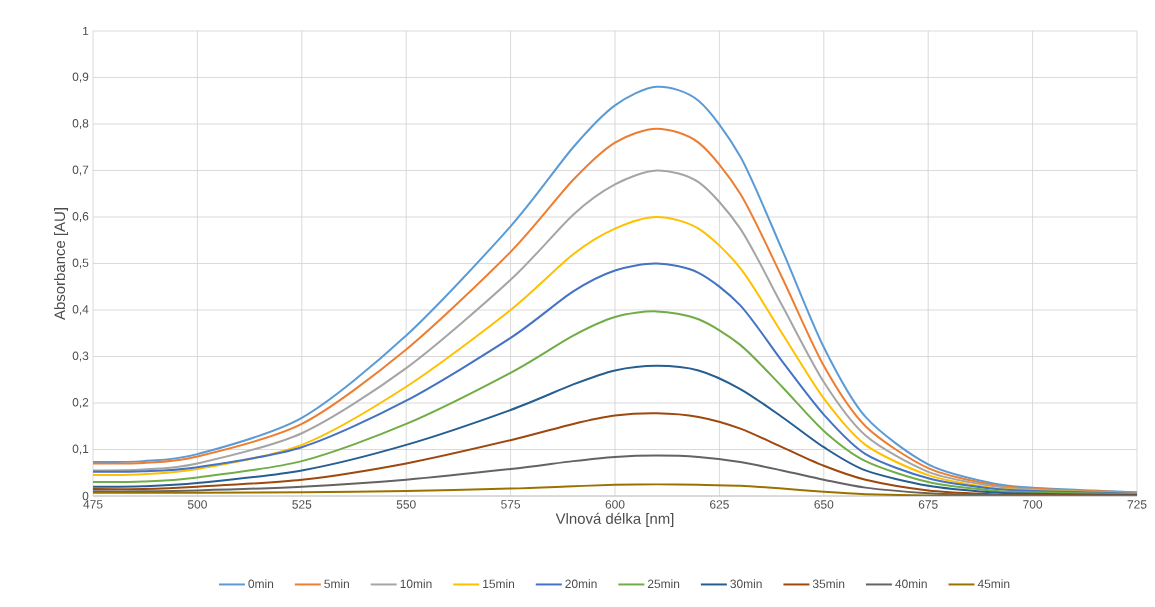 The image size is (1155, 607). Describe the element at coordinates (614, 519) in the screenshot. I see `x-axis-title: Vlnová délka [nm]` at that location.